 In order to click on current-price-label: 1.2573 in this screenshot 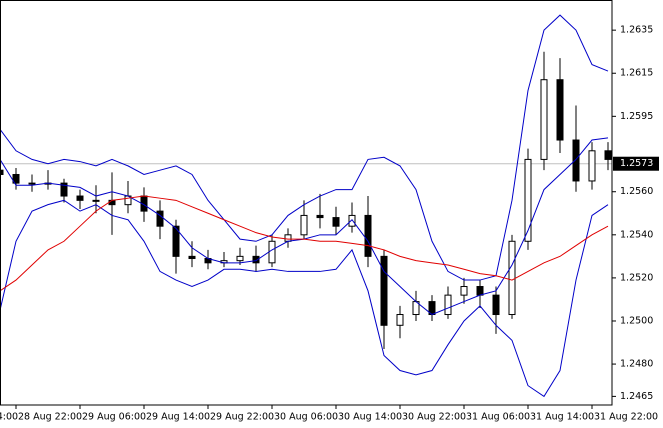, I will do `click(636, 163)`.